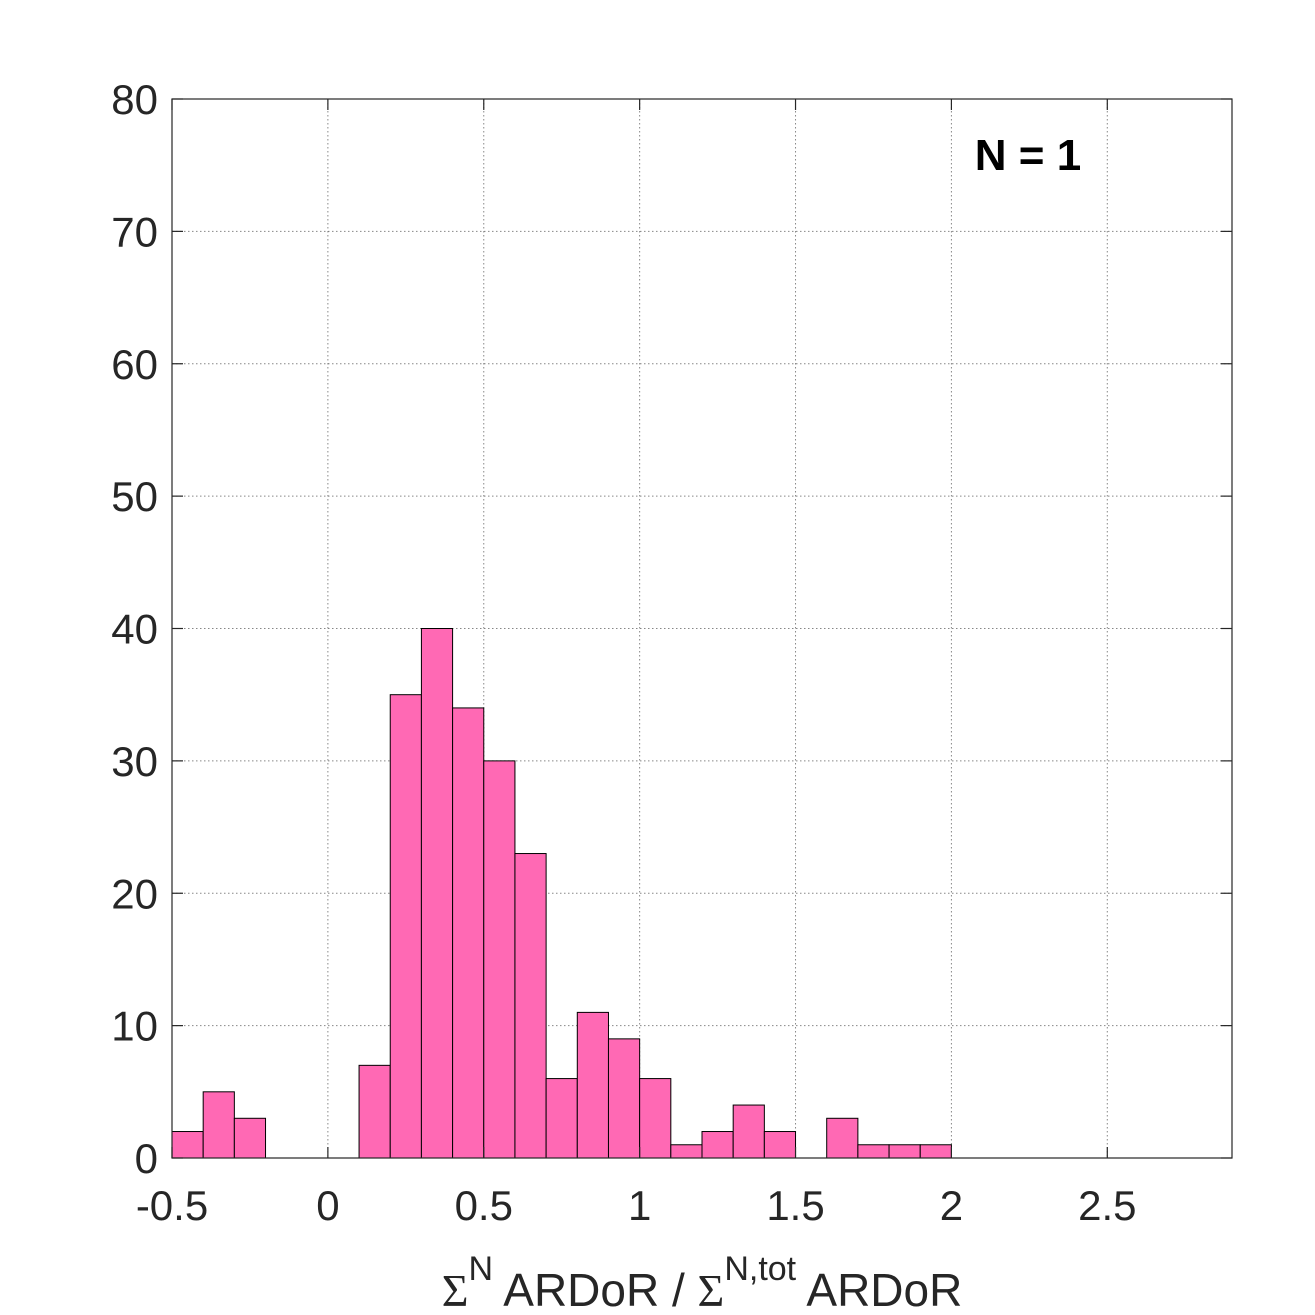  I want to click on x-tick-label: 2, so click(951, 1205).